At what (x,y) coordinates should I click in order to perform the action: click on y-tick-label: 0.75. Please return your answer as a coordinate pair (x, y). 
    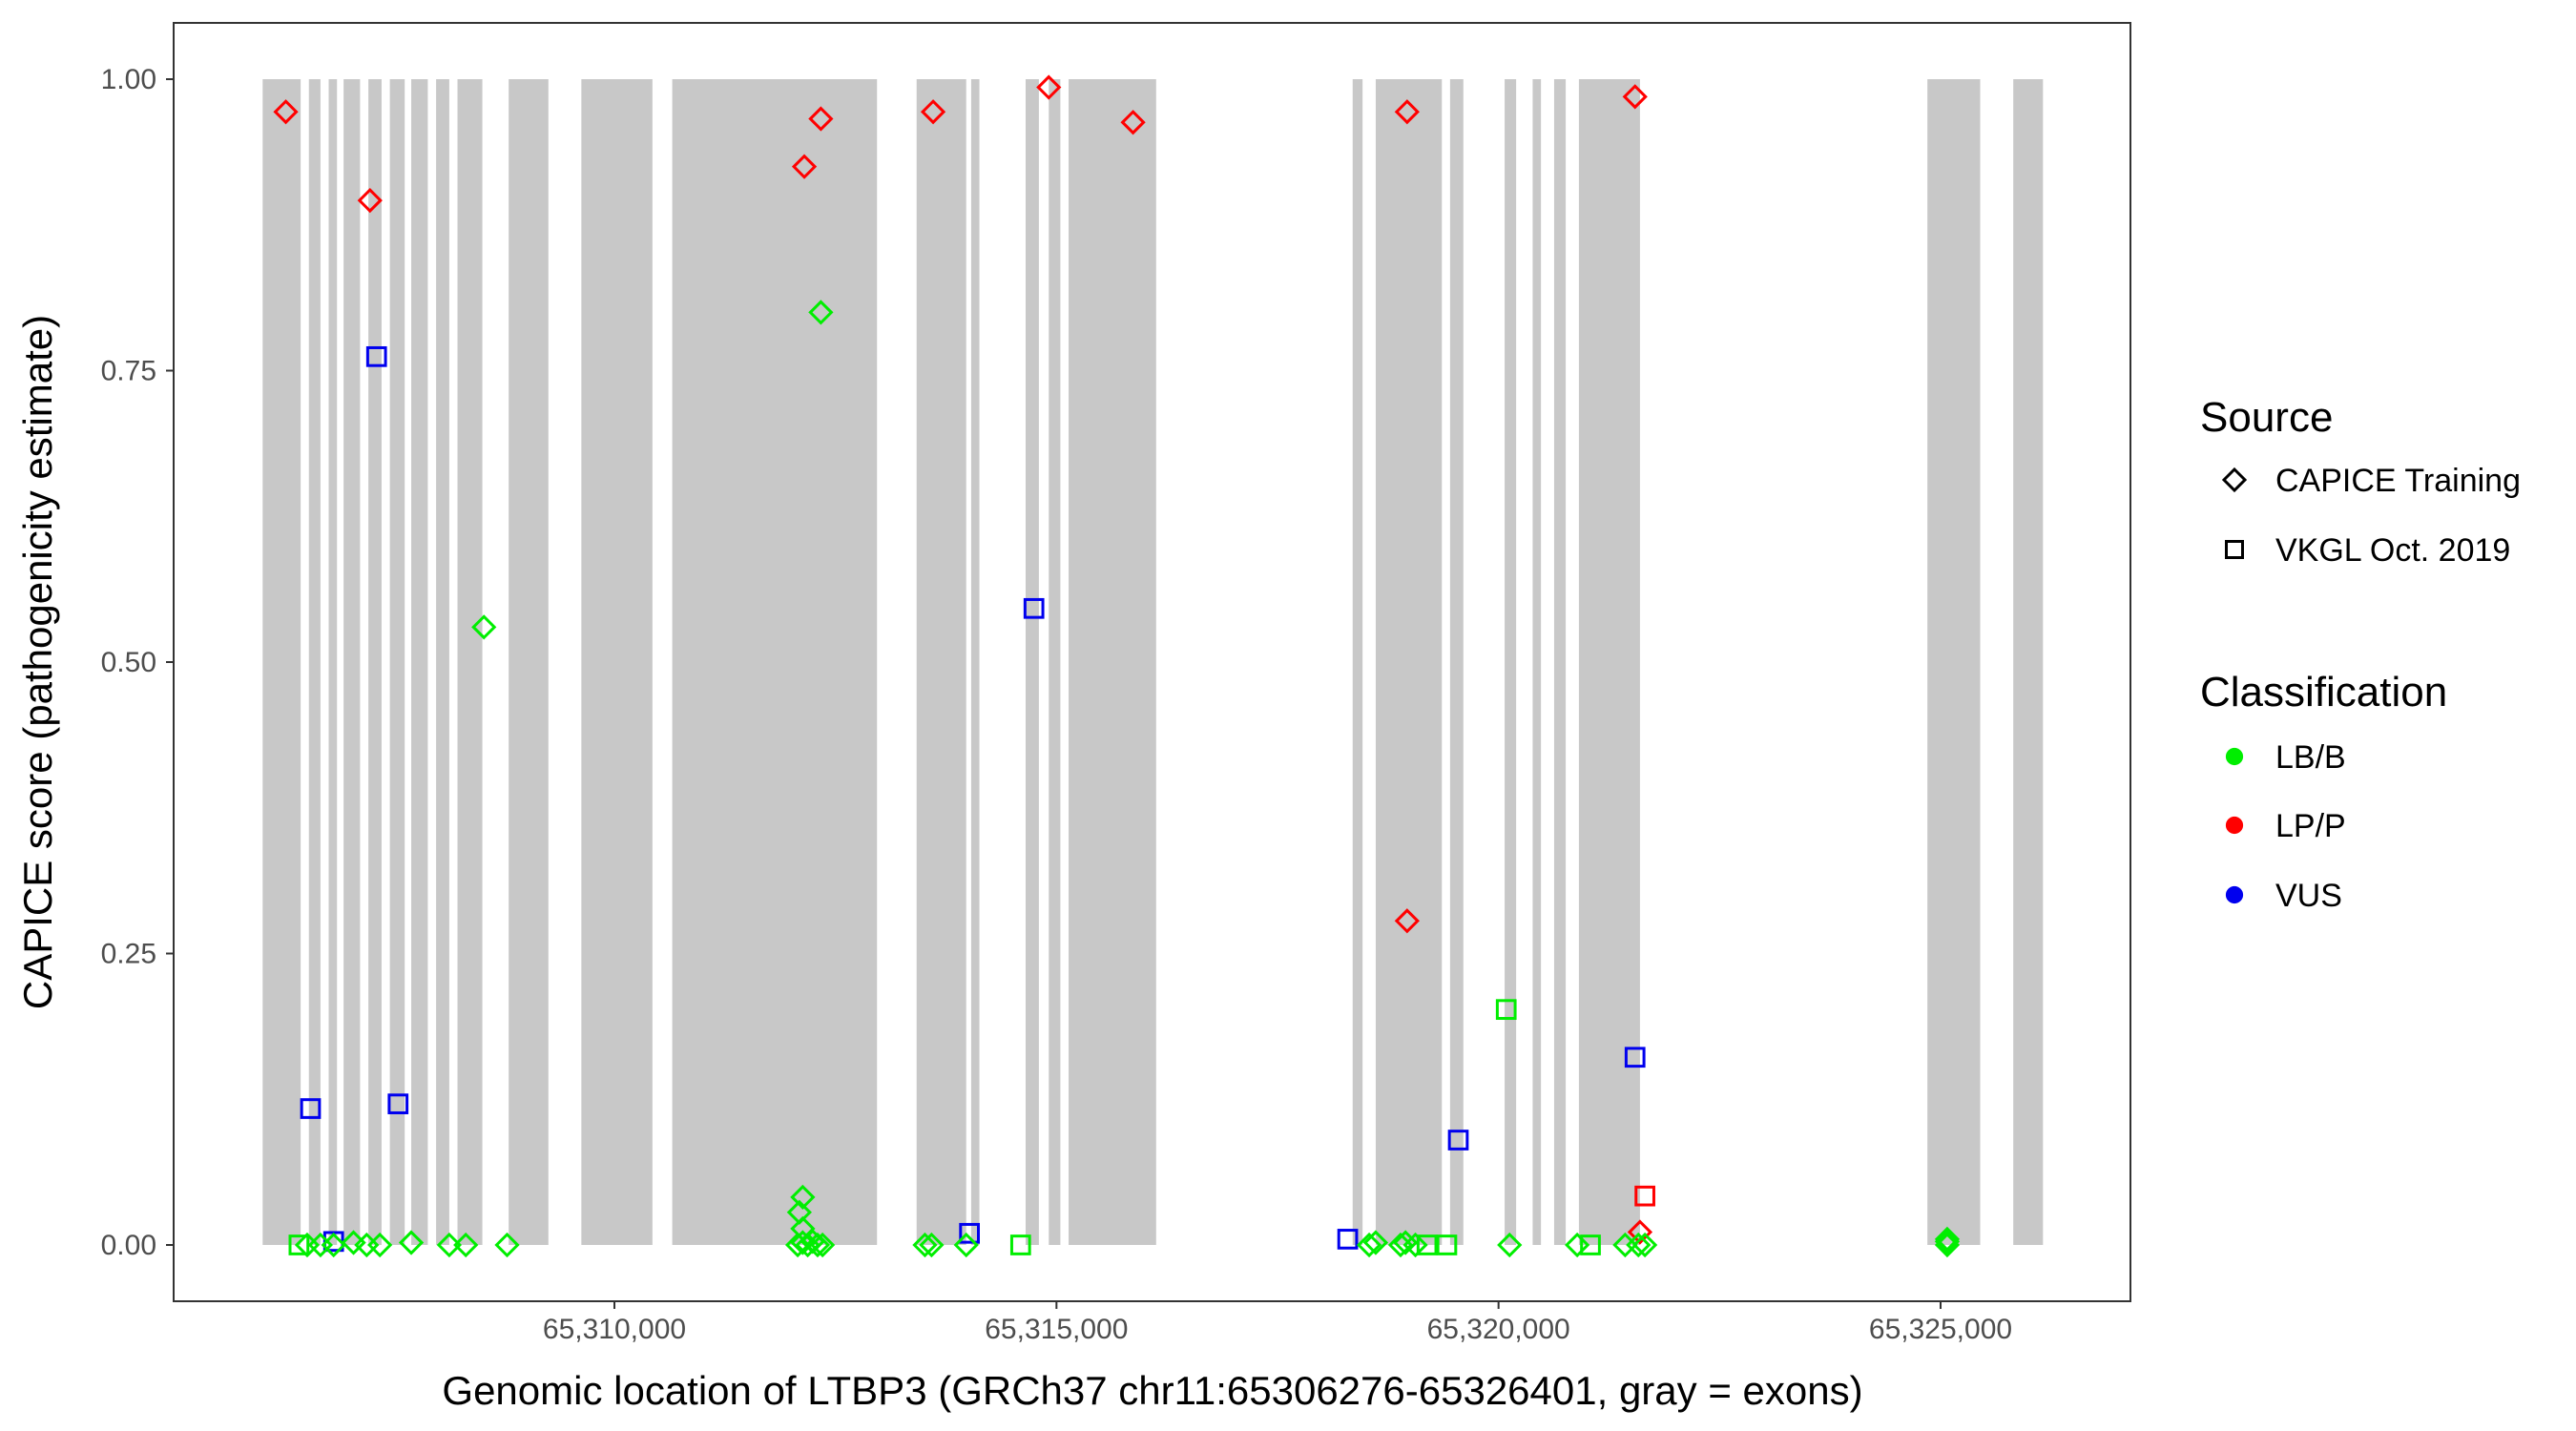
    Looking at the image, I should click on (128, 371).